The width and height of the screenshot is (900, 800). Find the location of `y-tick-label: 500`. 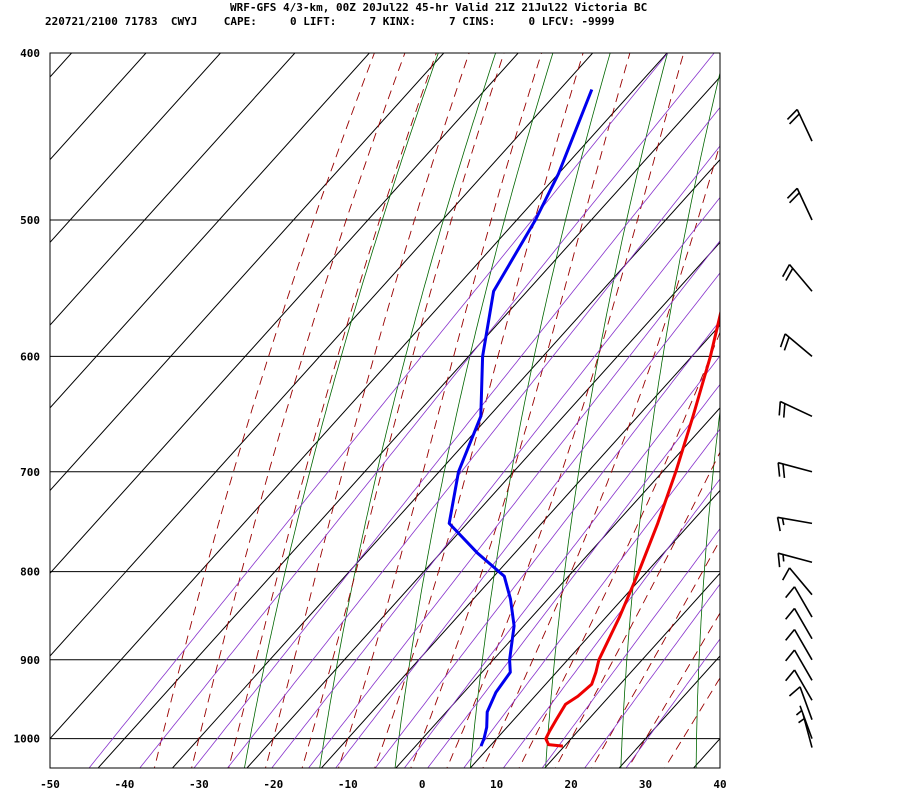

y-tick-label: 500 is located at coordinates (30, 220).